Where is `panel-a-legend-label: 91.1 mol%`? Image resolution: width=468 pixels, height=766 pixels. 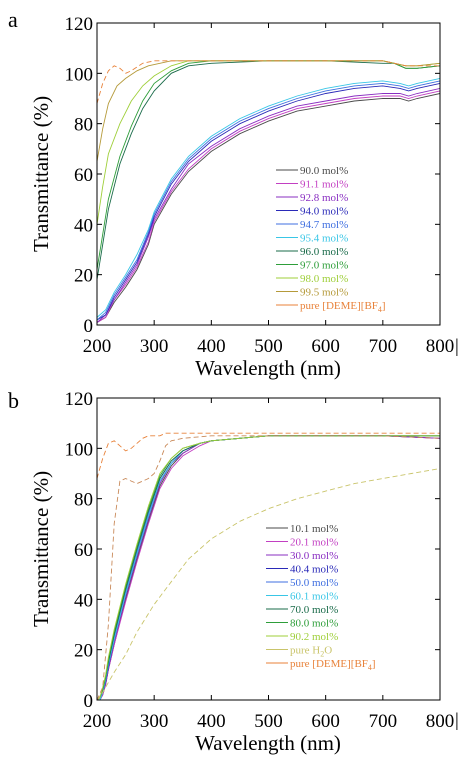 panel-a-legend-label: 91.1 mol% is located at coordinates (324, 185).